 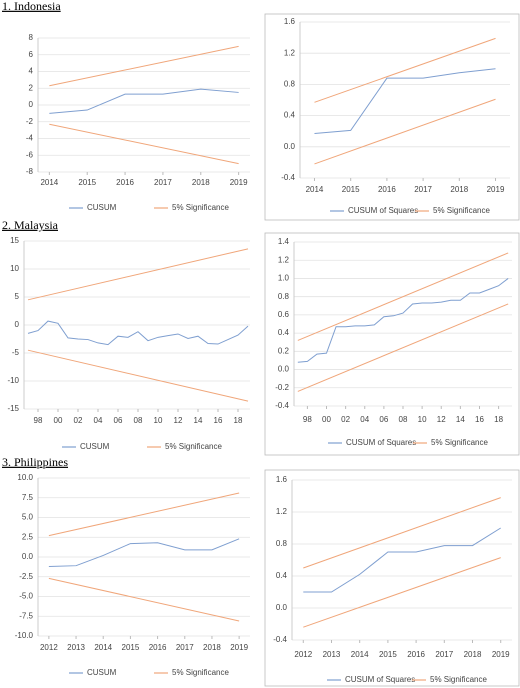 I want to click on x-tick-label: 00, so click(x=58, y=420).